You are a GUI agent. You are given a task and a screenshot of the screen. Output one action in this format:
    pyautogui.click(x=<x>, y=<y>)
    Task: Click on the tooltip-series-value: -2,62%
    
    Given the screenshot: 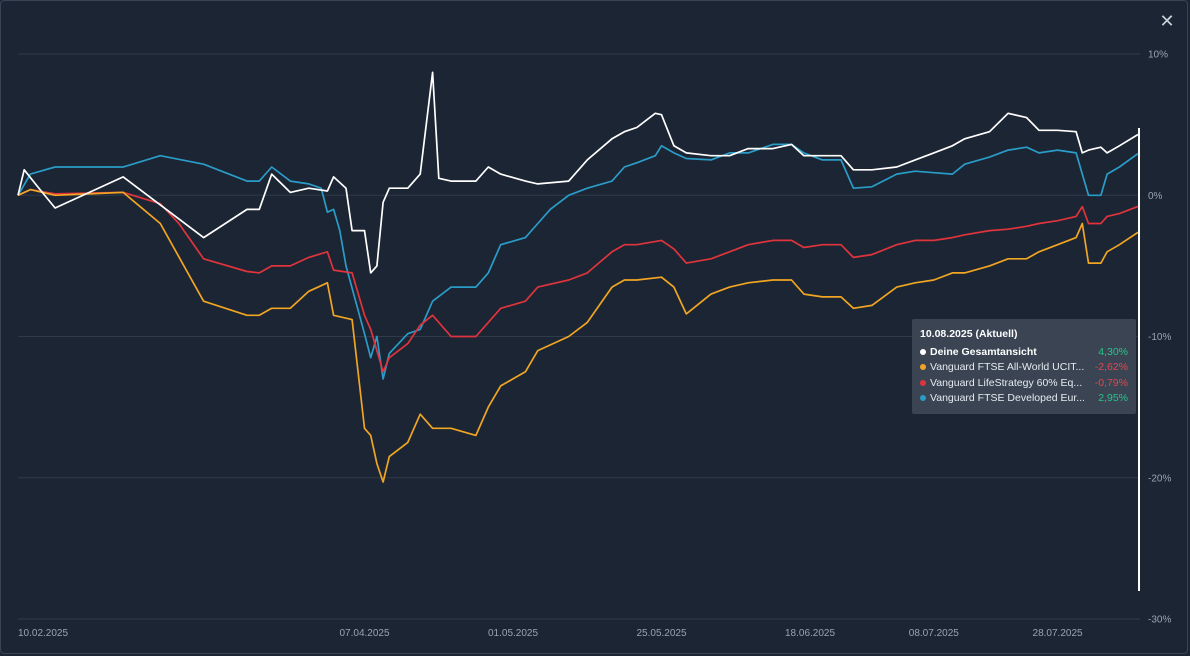 What is the action you would take?
    pyautogui.click(x=1111, y=367)
    